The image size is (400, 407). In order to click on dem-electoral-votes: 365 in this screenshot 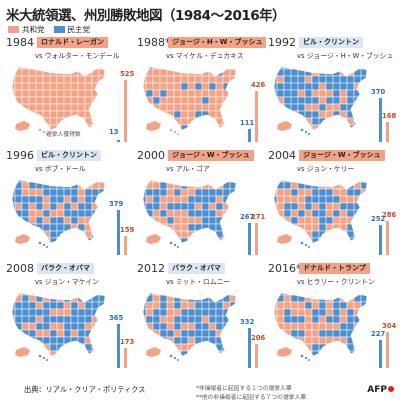, I will do `click(116, 318)`.